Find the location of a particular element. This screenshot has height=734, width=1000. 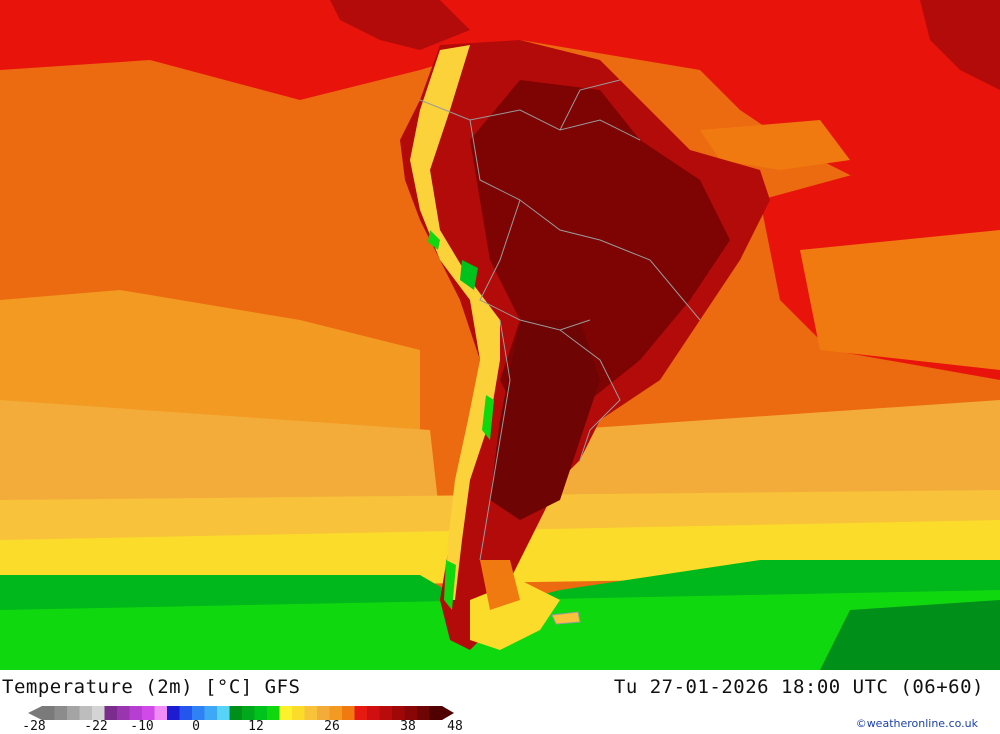

color-scale-bar is located at coordinates (241, 713).